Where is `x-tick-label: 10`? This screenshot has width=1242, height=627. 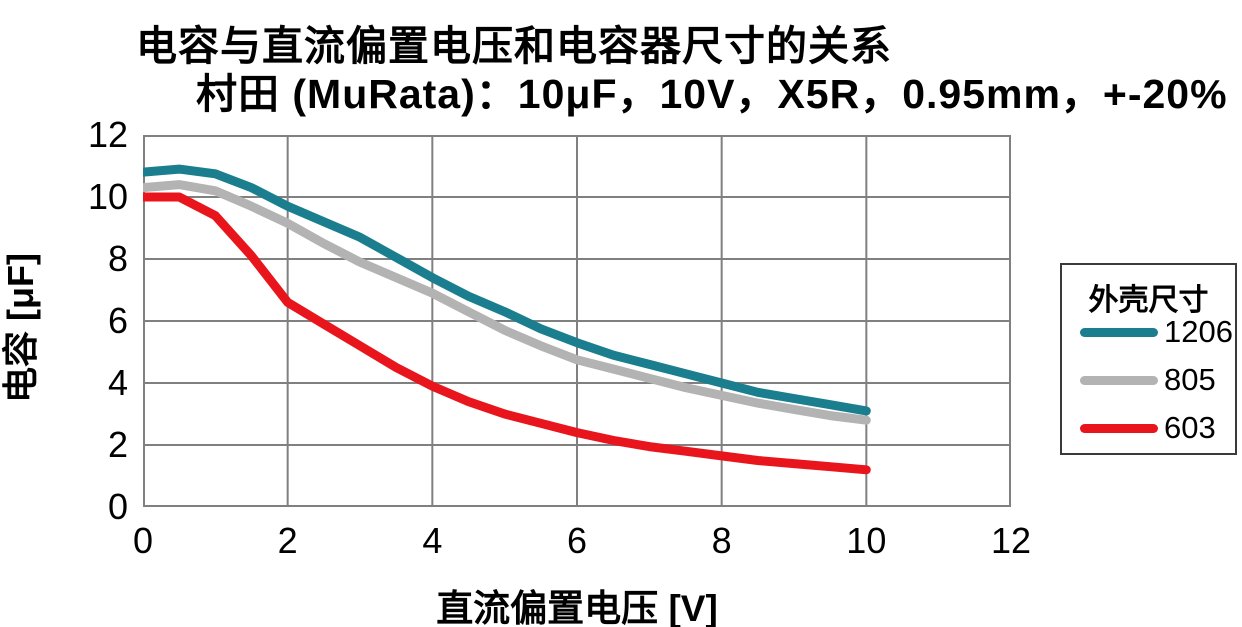 x-tick-label: 10 is located at coordinates (866, 540).